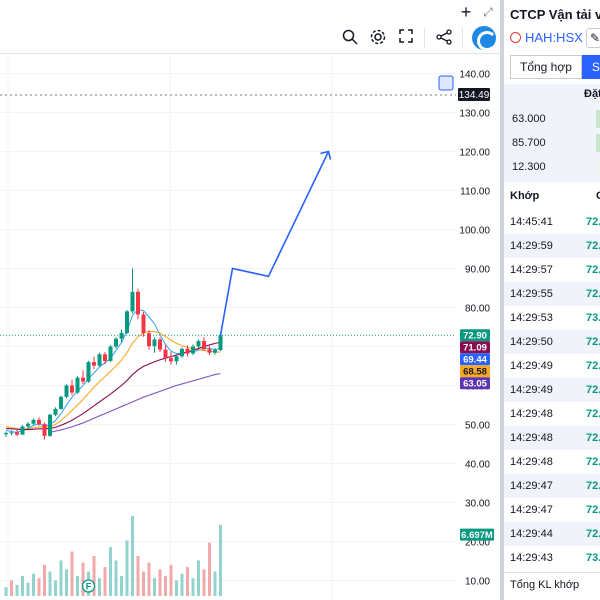  What do you see at coordinates (477, 270) in the screenshot?
I see `y-tick-label: 90.00` at bounding box center [477, 270].